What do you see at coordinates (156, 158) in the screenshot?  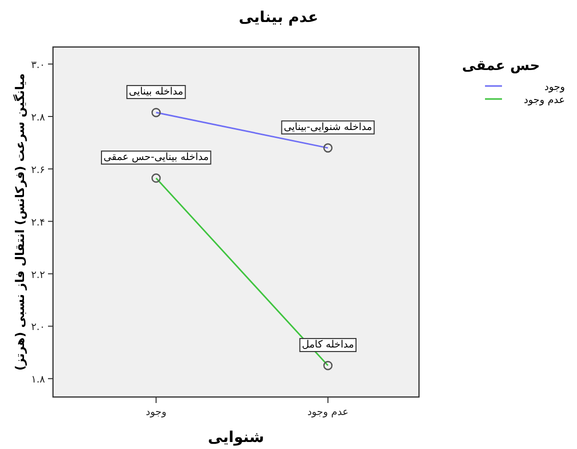 I see `annotation: مداخله بینایی-حس عمقی` at bounding box center [156, 158].